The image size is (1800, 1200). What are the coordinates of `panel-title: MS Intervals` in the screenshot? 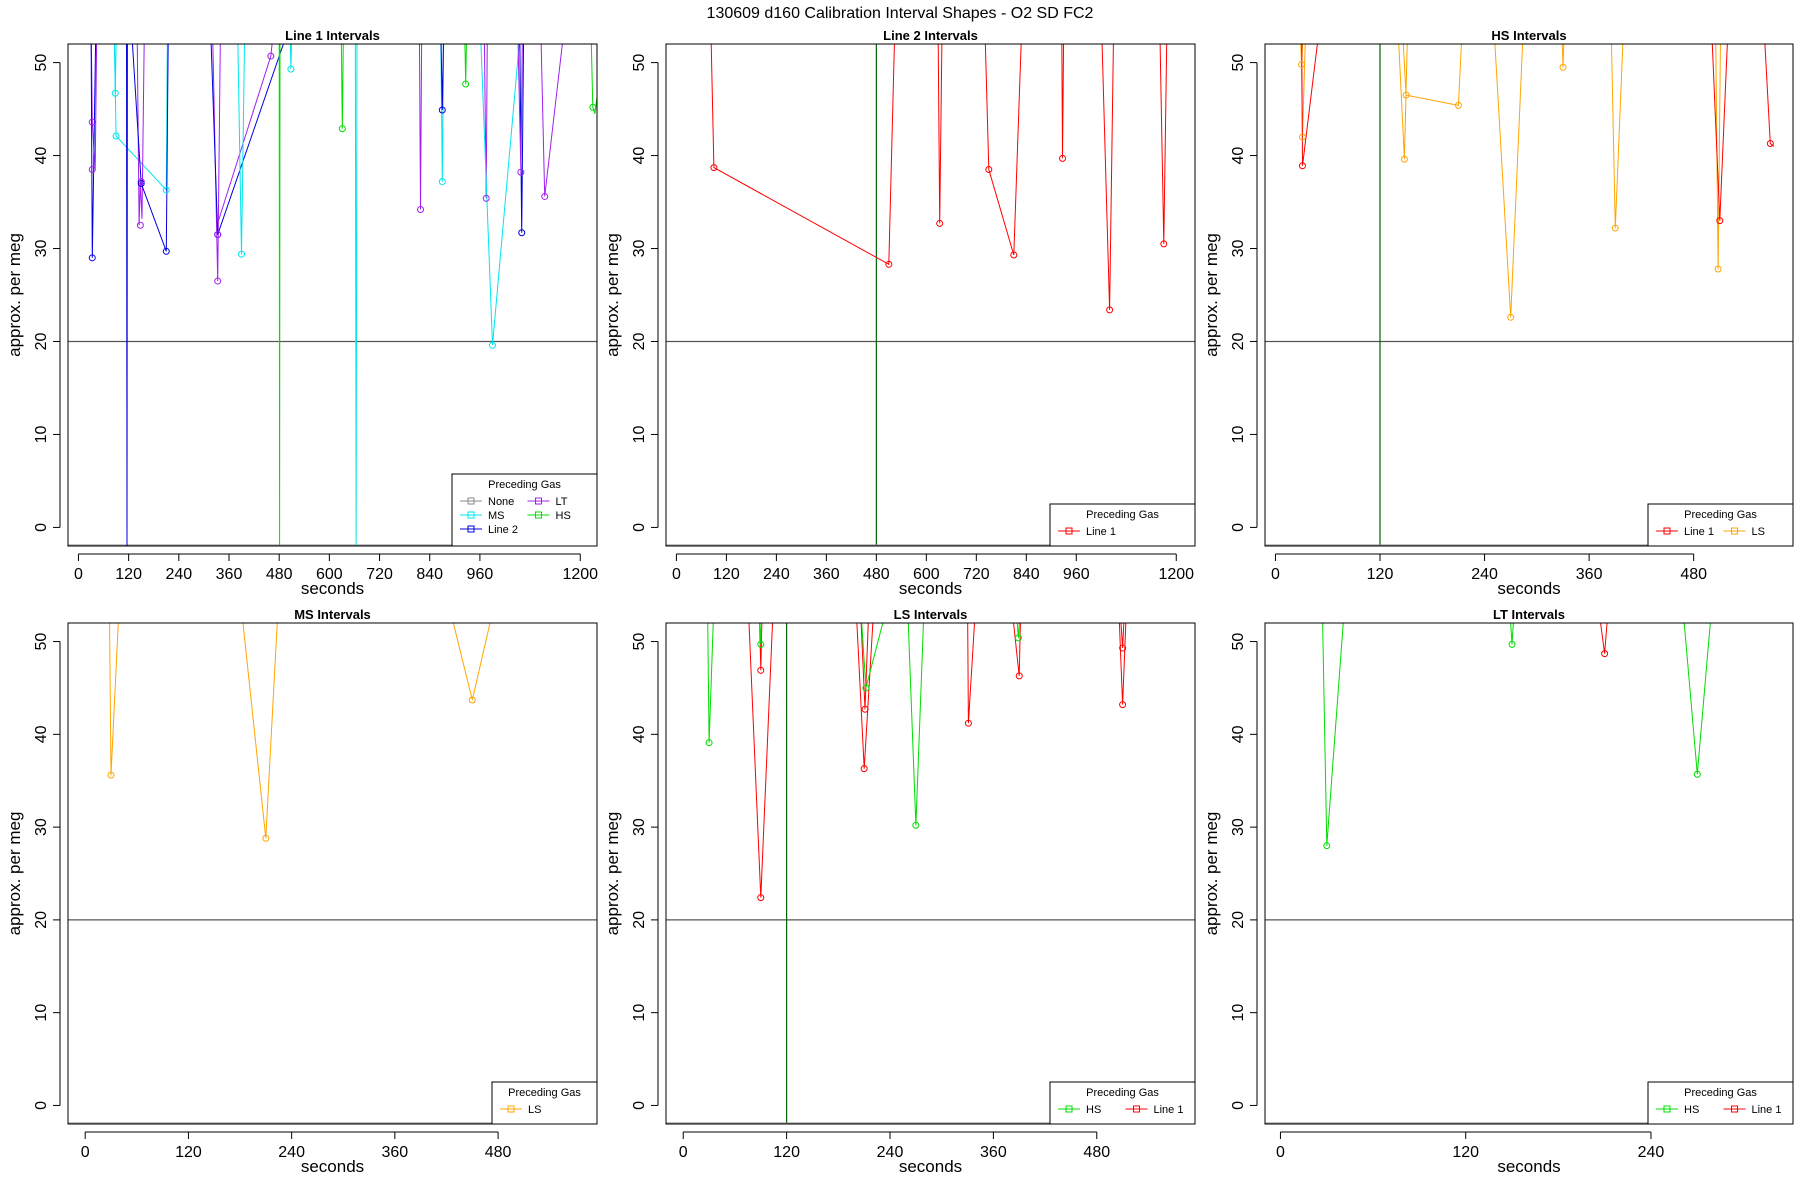 It's located at (332, 614).